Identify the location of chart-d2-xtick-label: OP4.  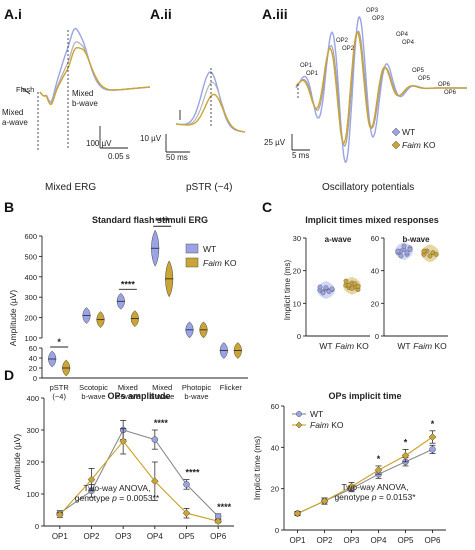
(378, 540).